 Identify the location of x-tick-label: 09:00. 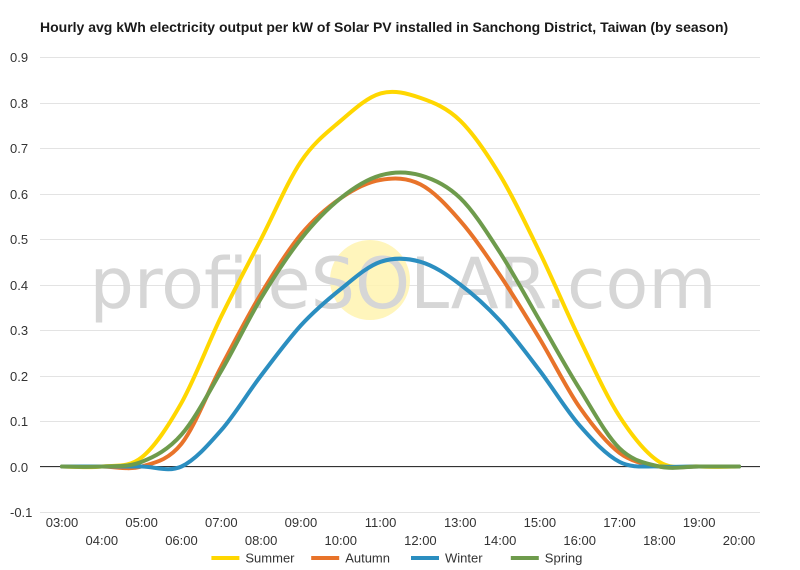
(301, 522).